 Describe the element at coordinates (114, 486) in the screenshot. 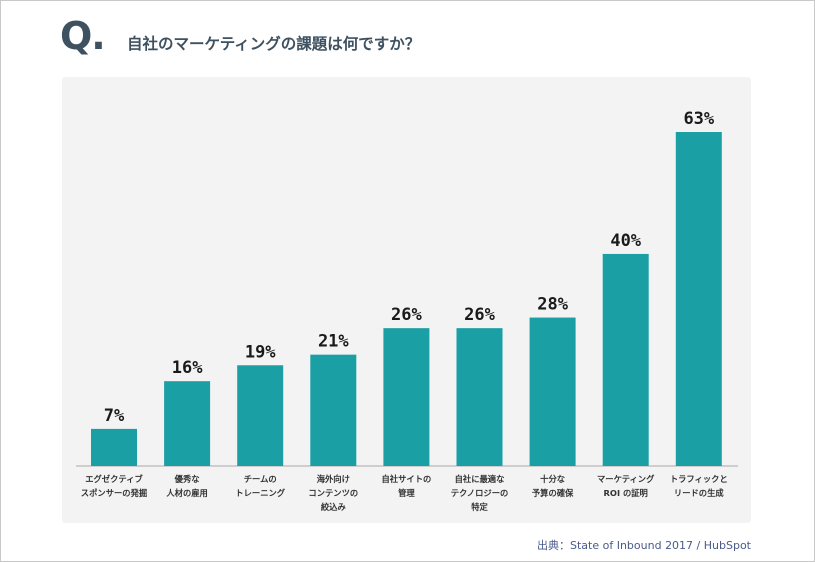

I see `category-label-0: エグゼクティブスポンサーの発掘` at that location.